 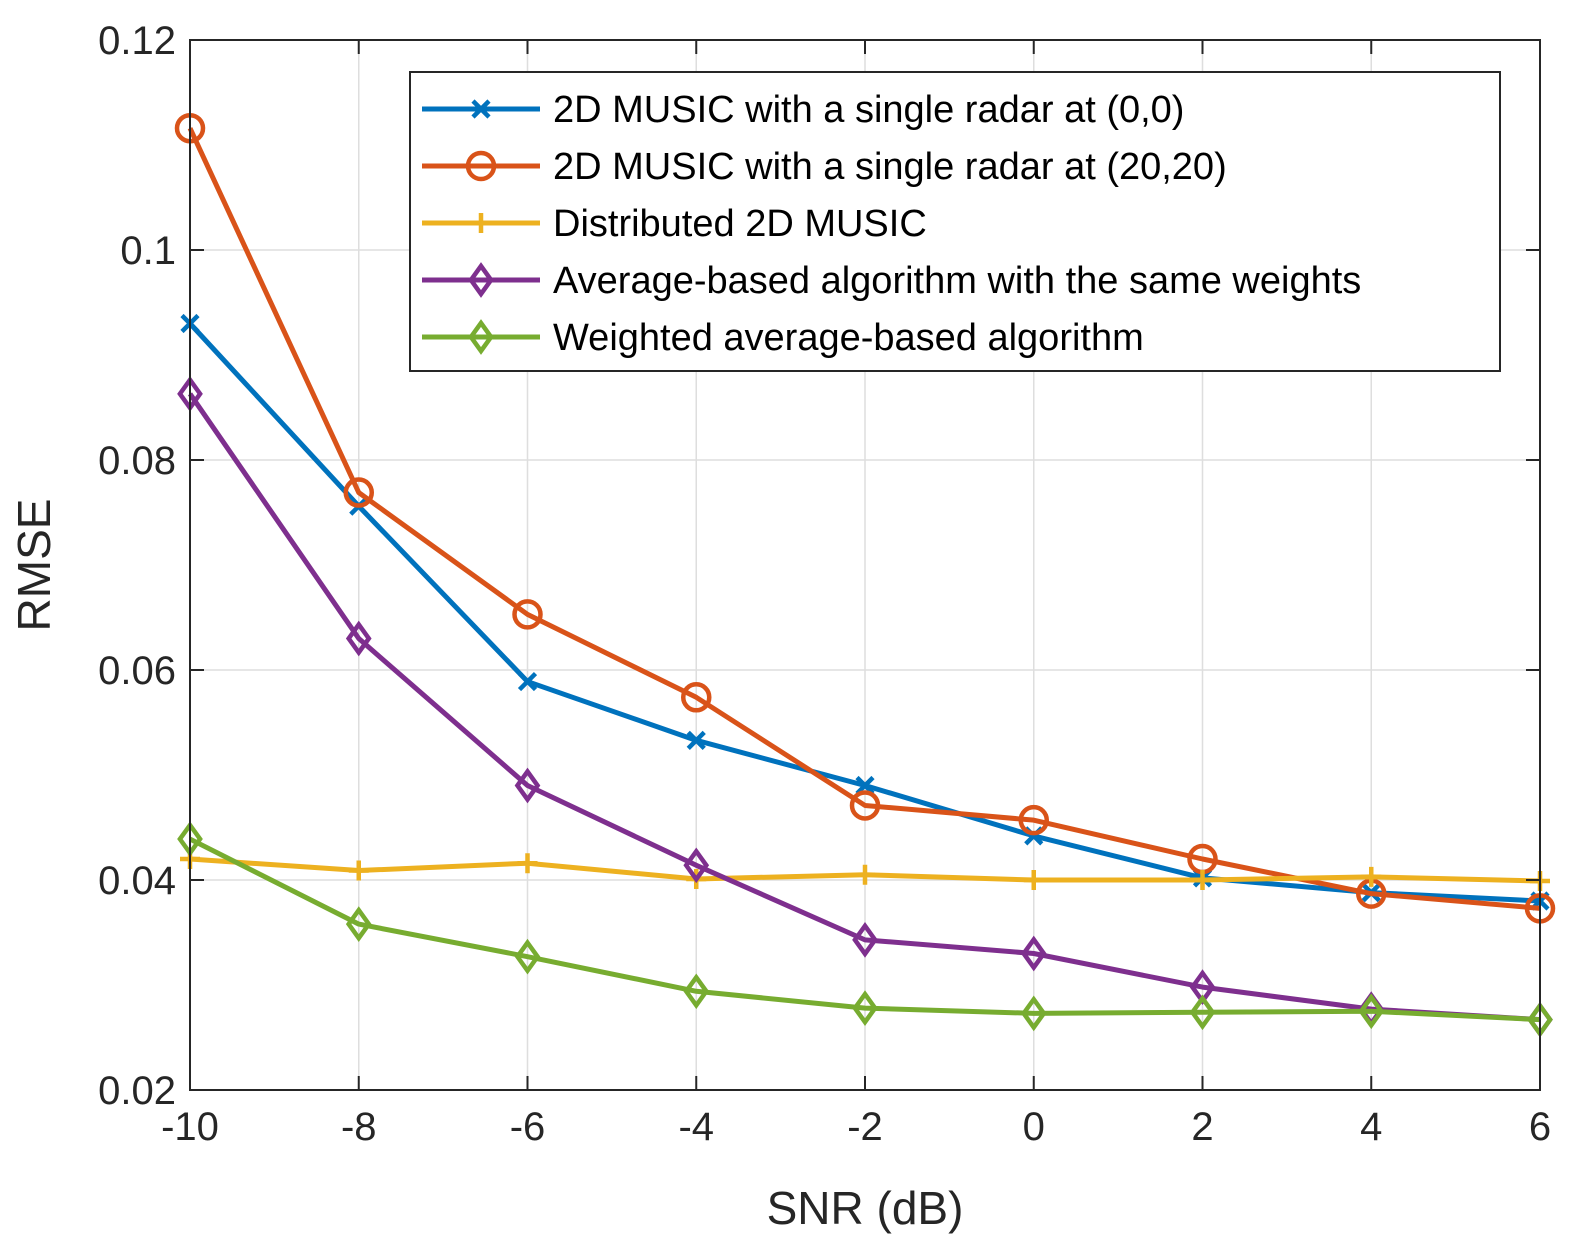 I want to click on y-tick-label: 0.04, so click(x=137, y=881).